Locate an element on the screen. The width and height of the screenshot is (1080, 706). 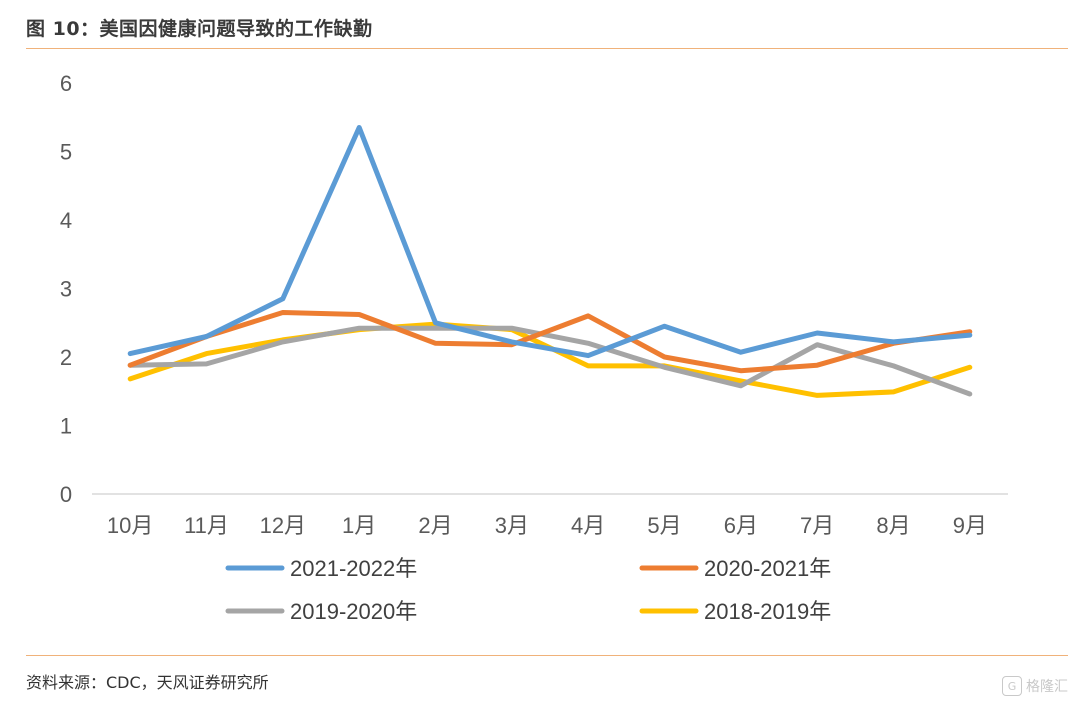
x-tick-label: 12月 is located at coordinates (283, 525).